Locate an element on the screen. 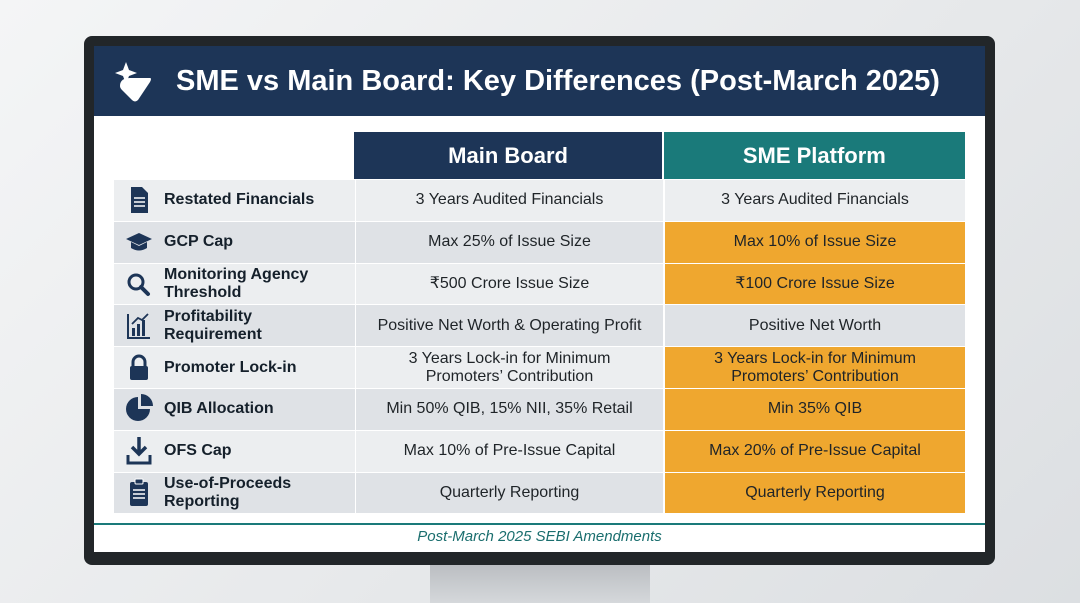 Image resolution: width=1080 pixels, height=603 pixels. row-label-text: QIB Allocation is located at coordinates (219, 409).